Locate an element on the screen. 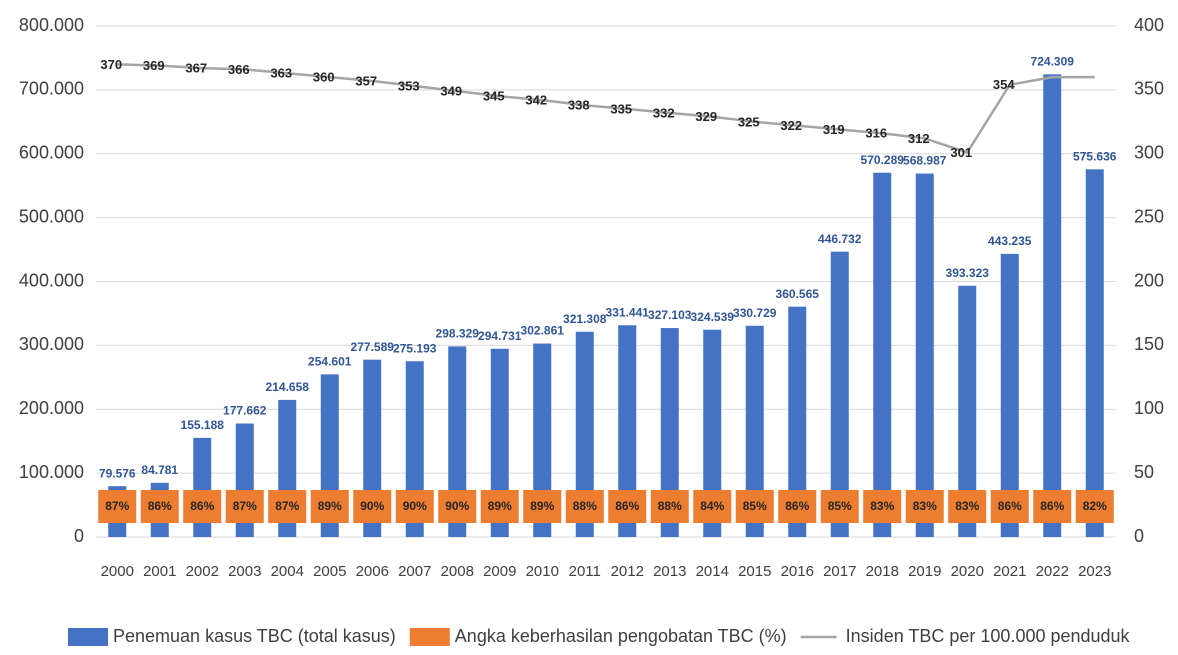 The width and height of the screenshot is (1178, 655). x-tick-label: 2012 is located at coordinates (627, 571).